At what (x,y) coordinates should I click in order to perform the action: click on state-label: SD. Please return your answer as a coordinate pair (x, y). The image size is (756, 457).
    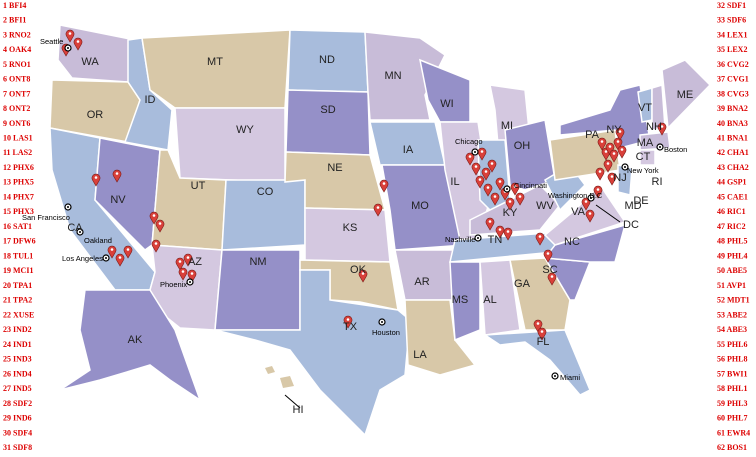
    Looking at the image, I should click on (327, 110).